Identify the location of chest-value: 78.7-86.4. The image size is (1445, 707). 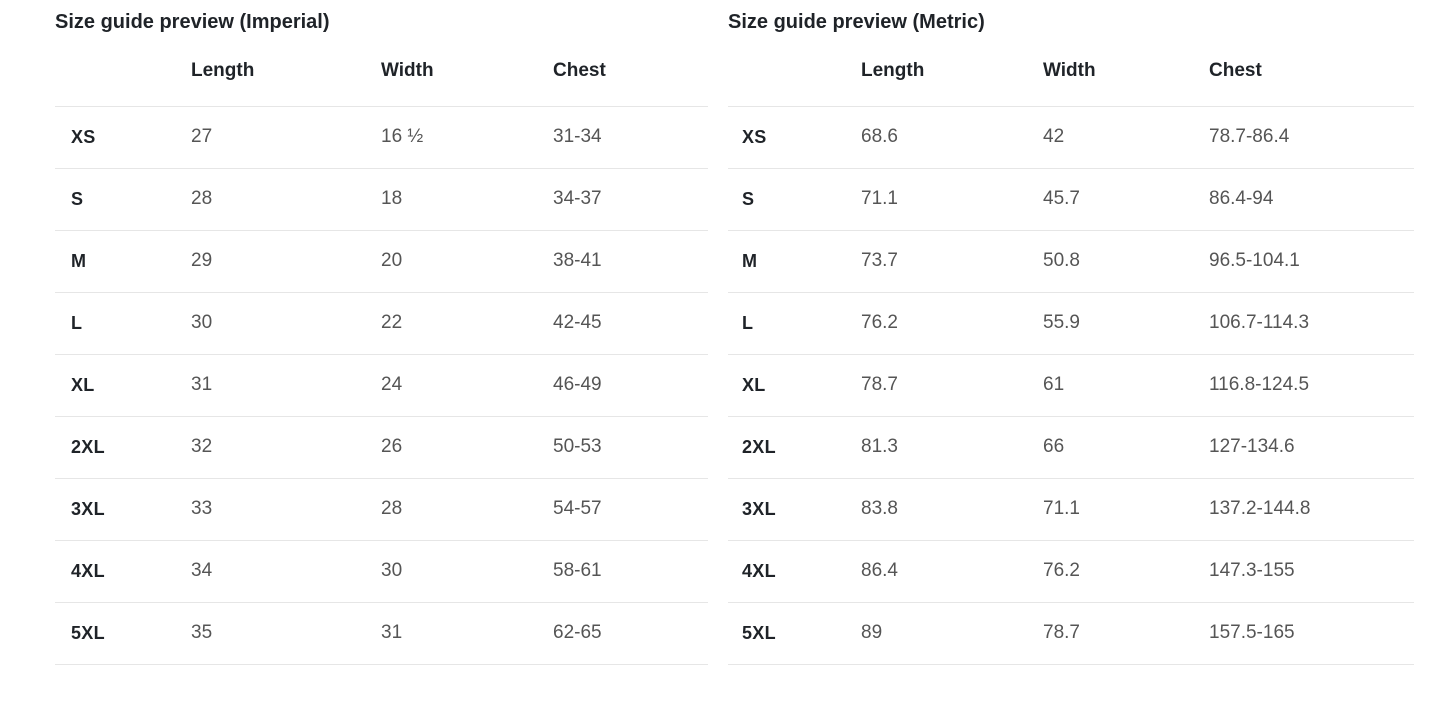
(1311, 137).